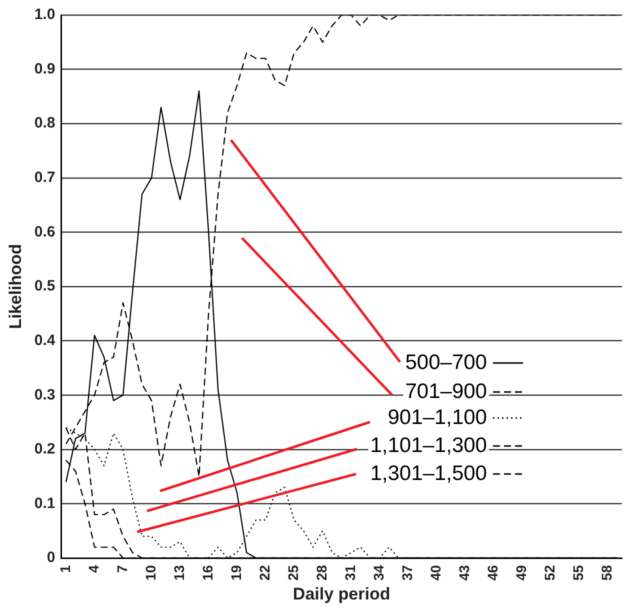  What do you see at coordinates (45, 340) in the screenshot?
I see `y-tick-label: 0.4` at bounding box center [45, 340].